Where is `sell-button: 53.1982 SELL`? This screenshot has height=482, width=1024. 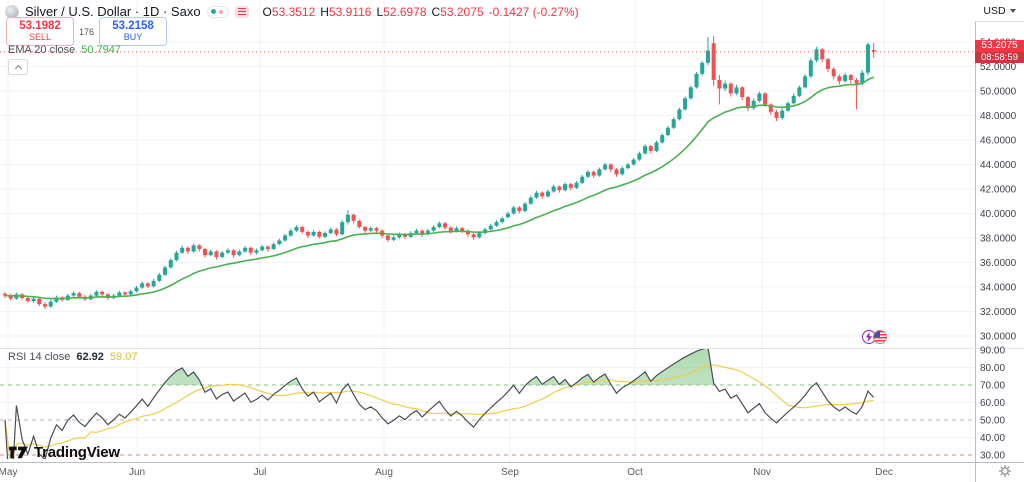 sell-button: 53.1982 SELL is located at coordinates (40, 31).